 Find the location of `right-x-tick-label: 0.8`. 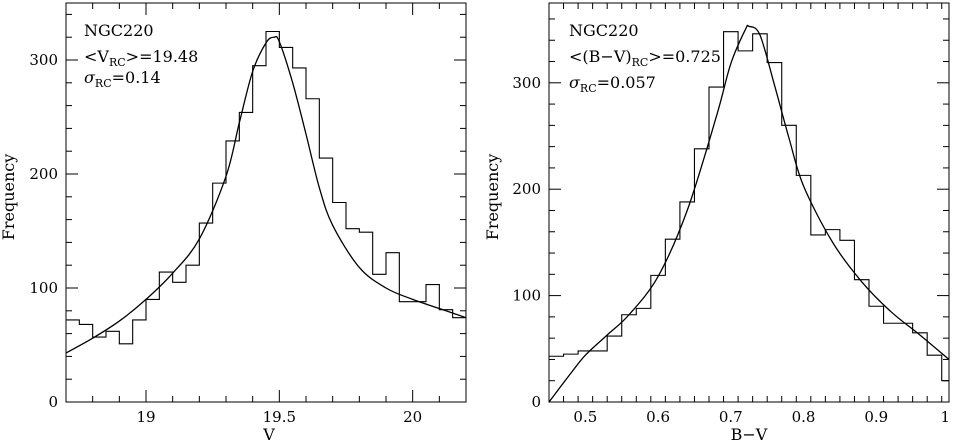

right-x-tick-label: 0.8 is located at coordinates (804, 417).